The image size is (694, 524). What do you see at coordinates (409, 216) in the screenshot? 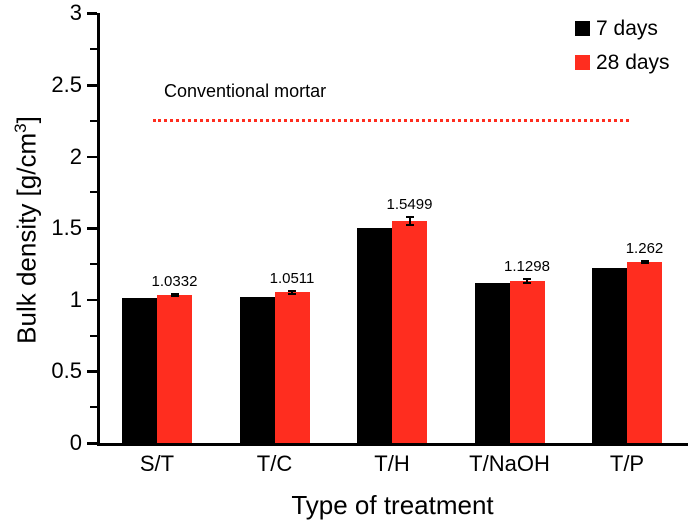
I see `error-bar-cap-top-t-h` at bounding box center [409, 216].